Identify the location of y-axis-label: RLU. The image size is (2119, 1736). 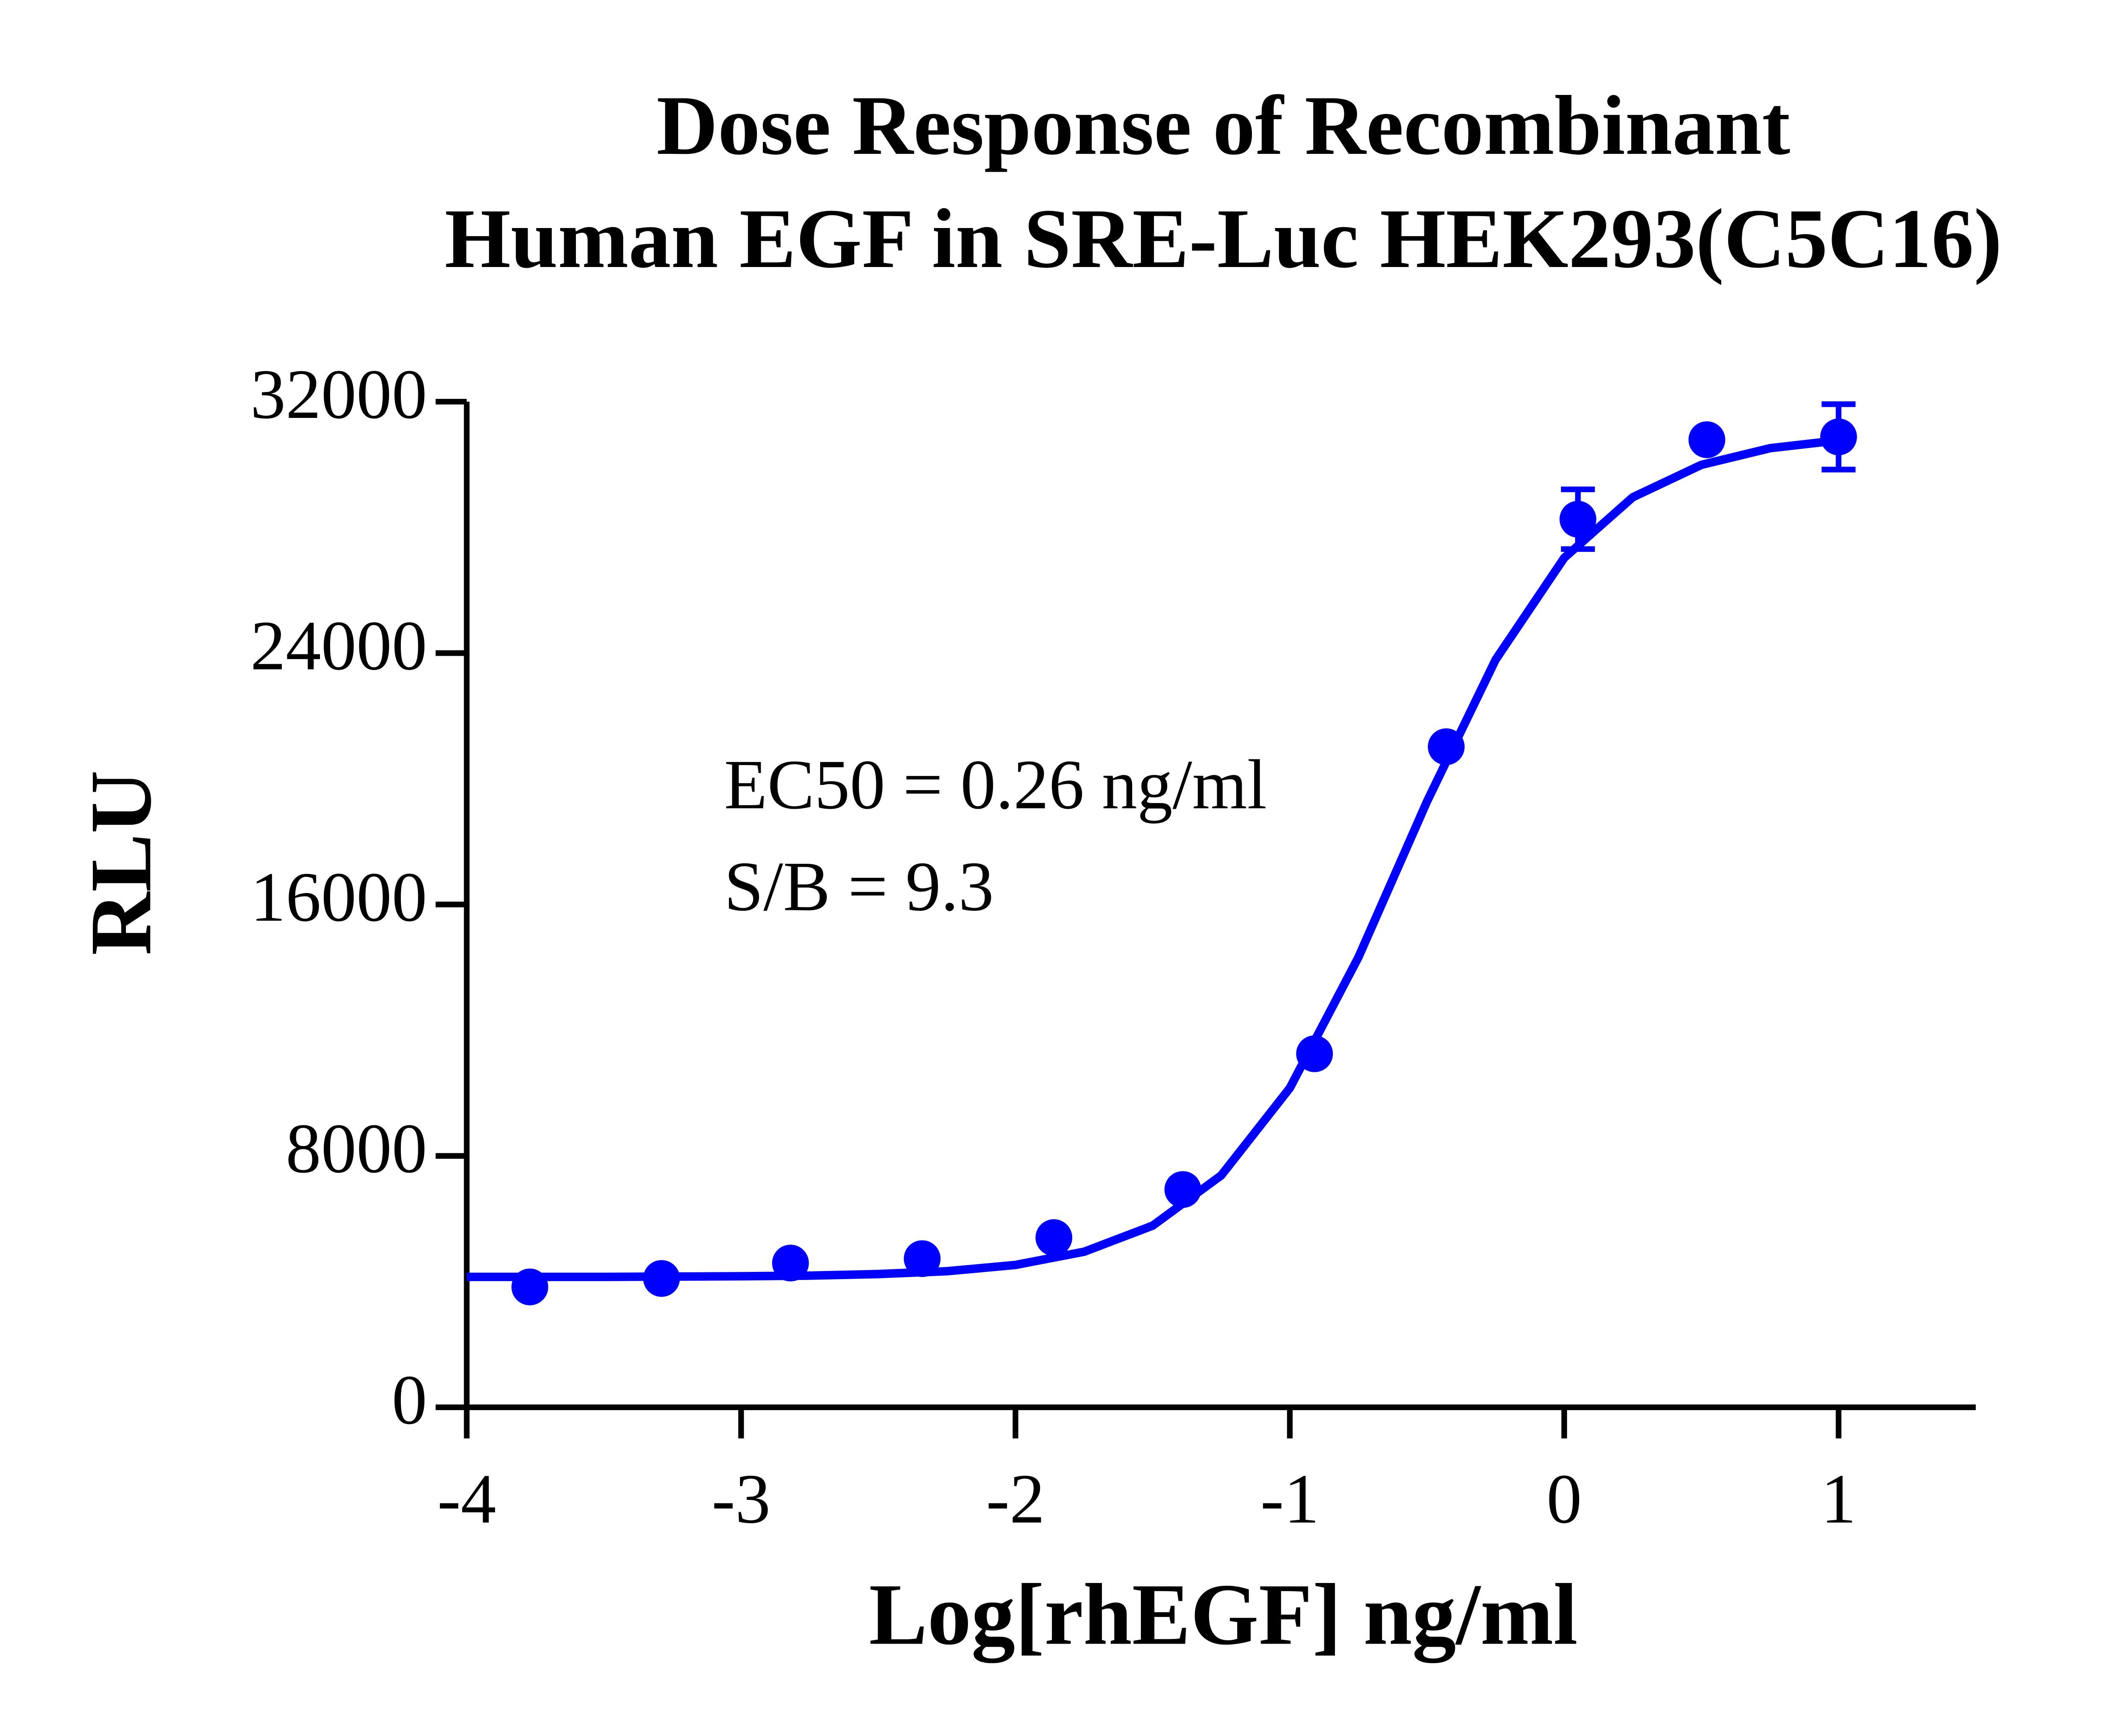
(121, 862).